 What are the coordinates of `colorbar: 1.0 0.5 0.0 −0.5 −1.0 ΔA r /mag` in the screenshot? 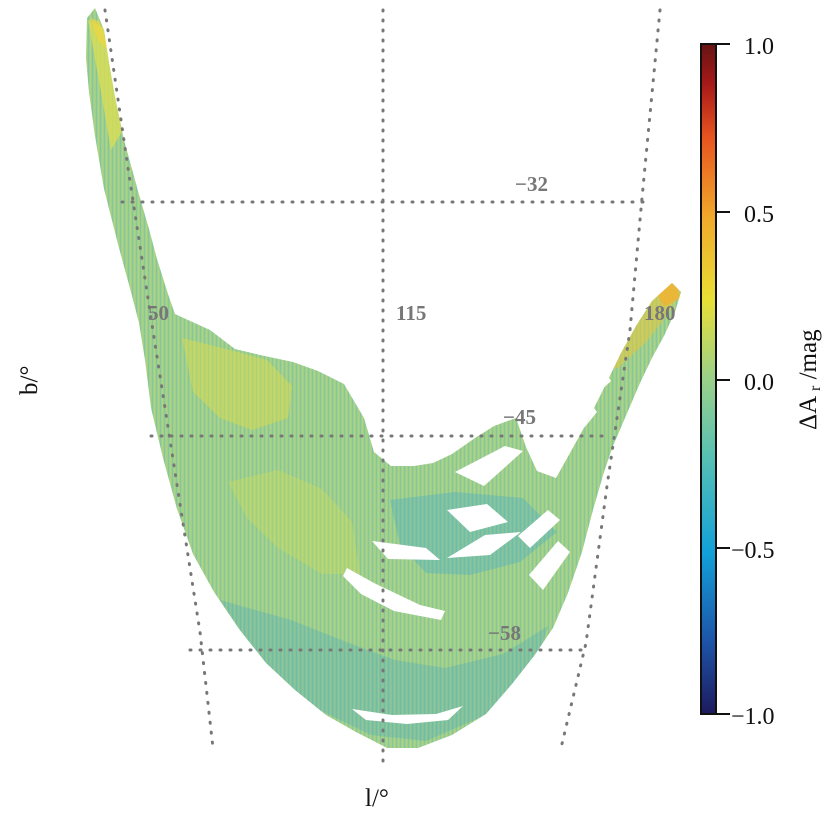 It's located at (762, 382).